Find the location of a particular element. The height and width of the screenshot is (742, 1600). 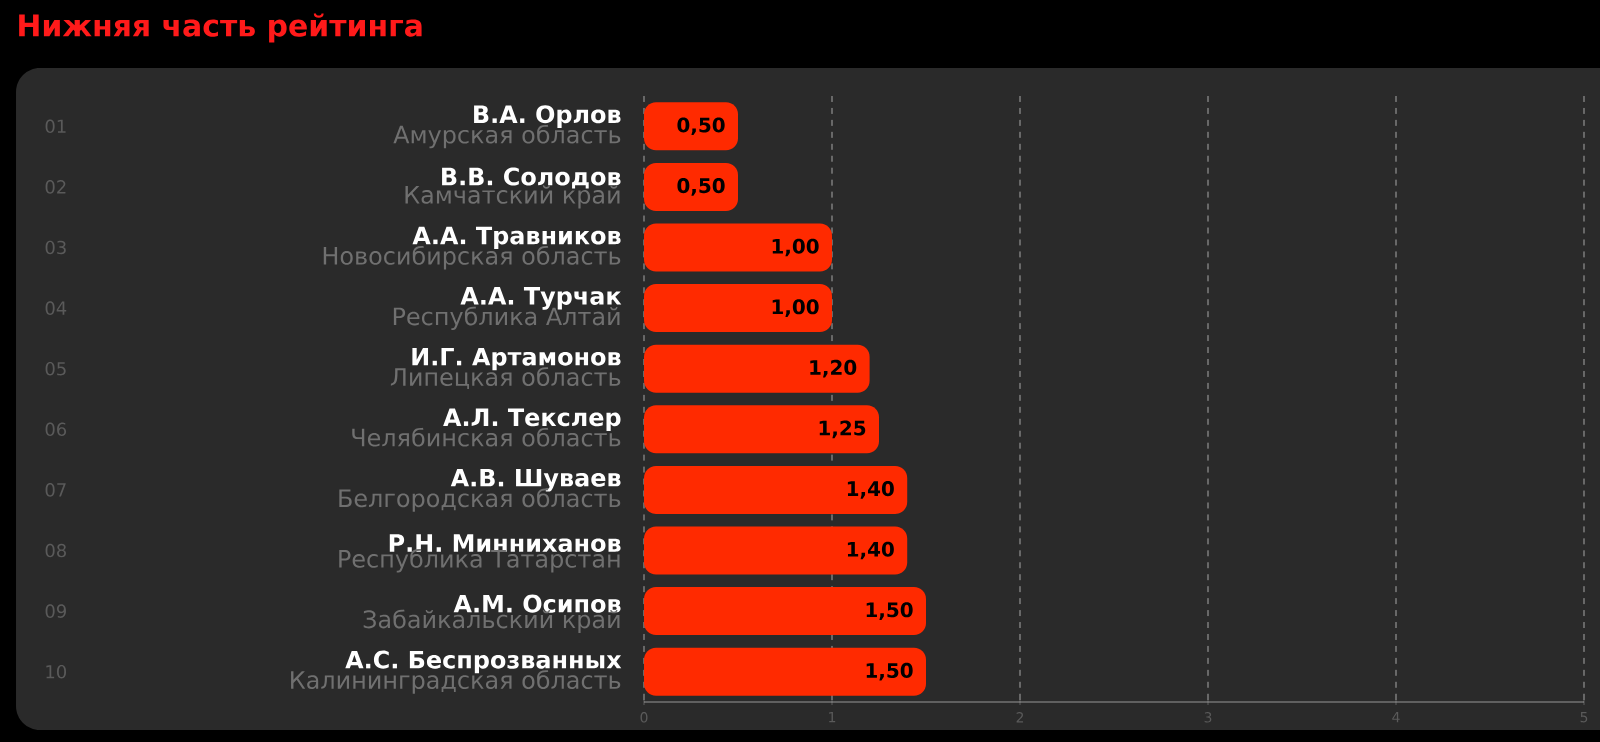

data-label: 1,20 is located at coordinates (833, 368).